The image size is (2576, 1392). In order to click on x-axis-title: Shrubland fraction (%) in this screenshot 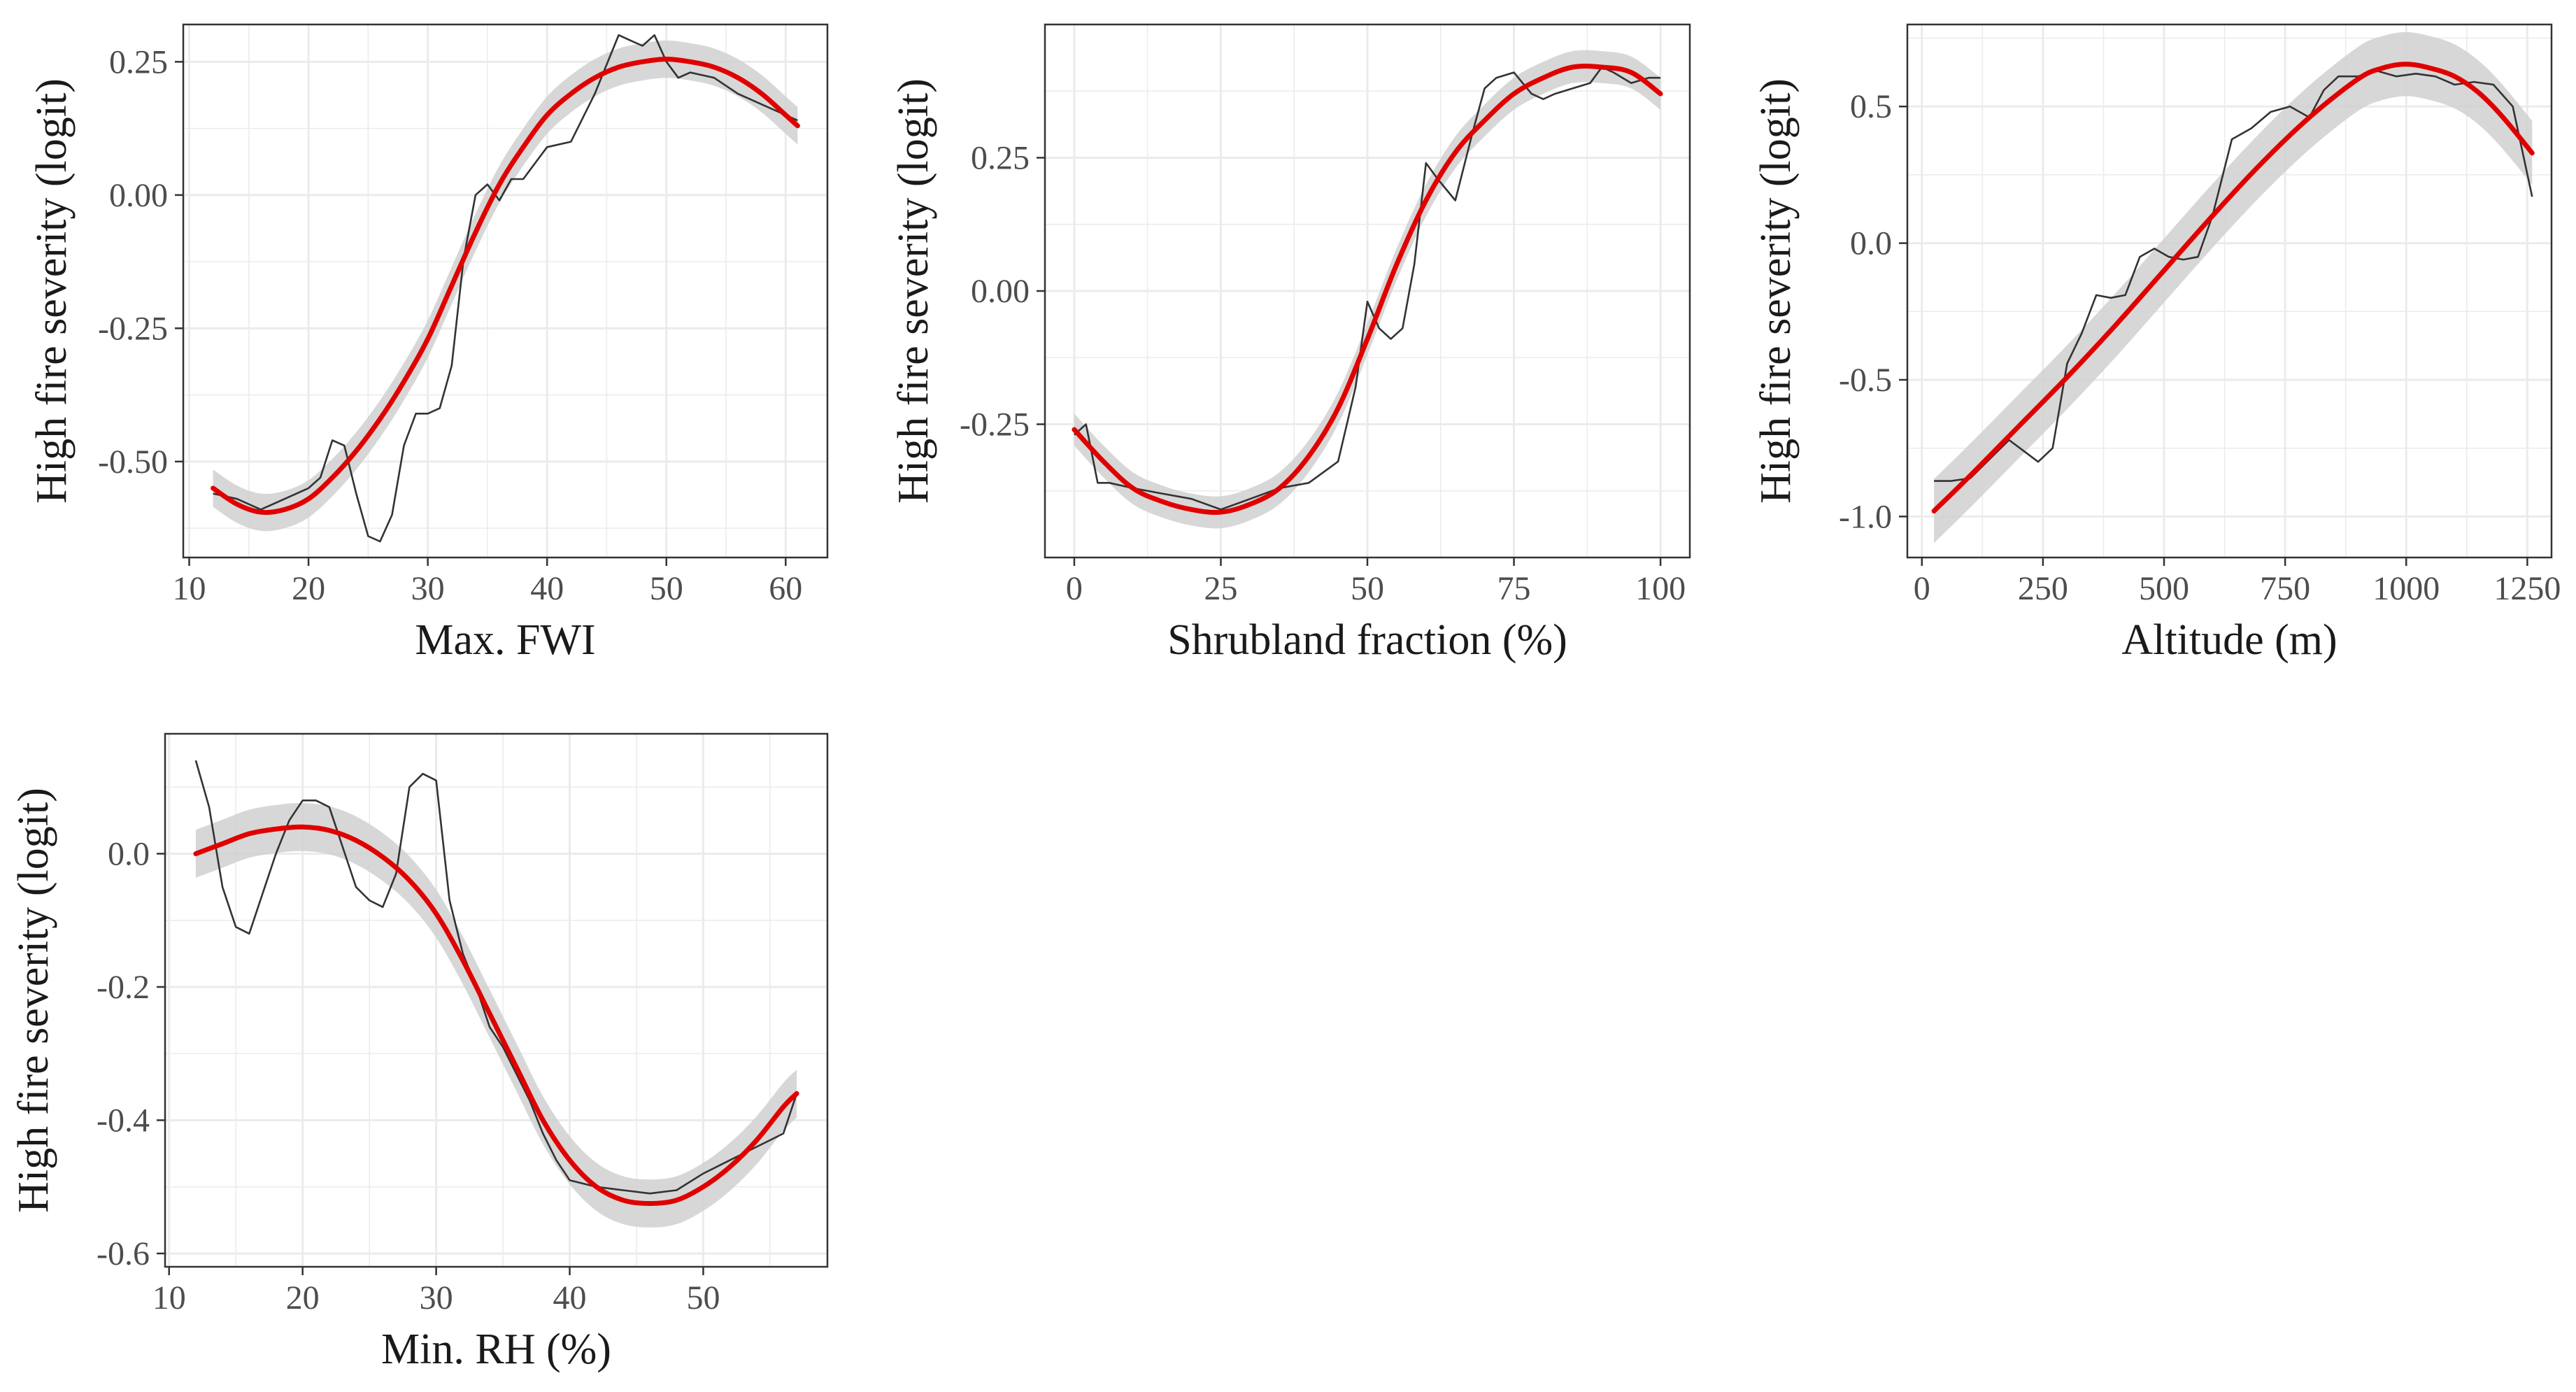, I will do `click(1367, 640)`.